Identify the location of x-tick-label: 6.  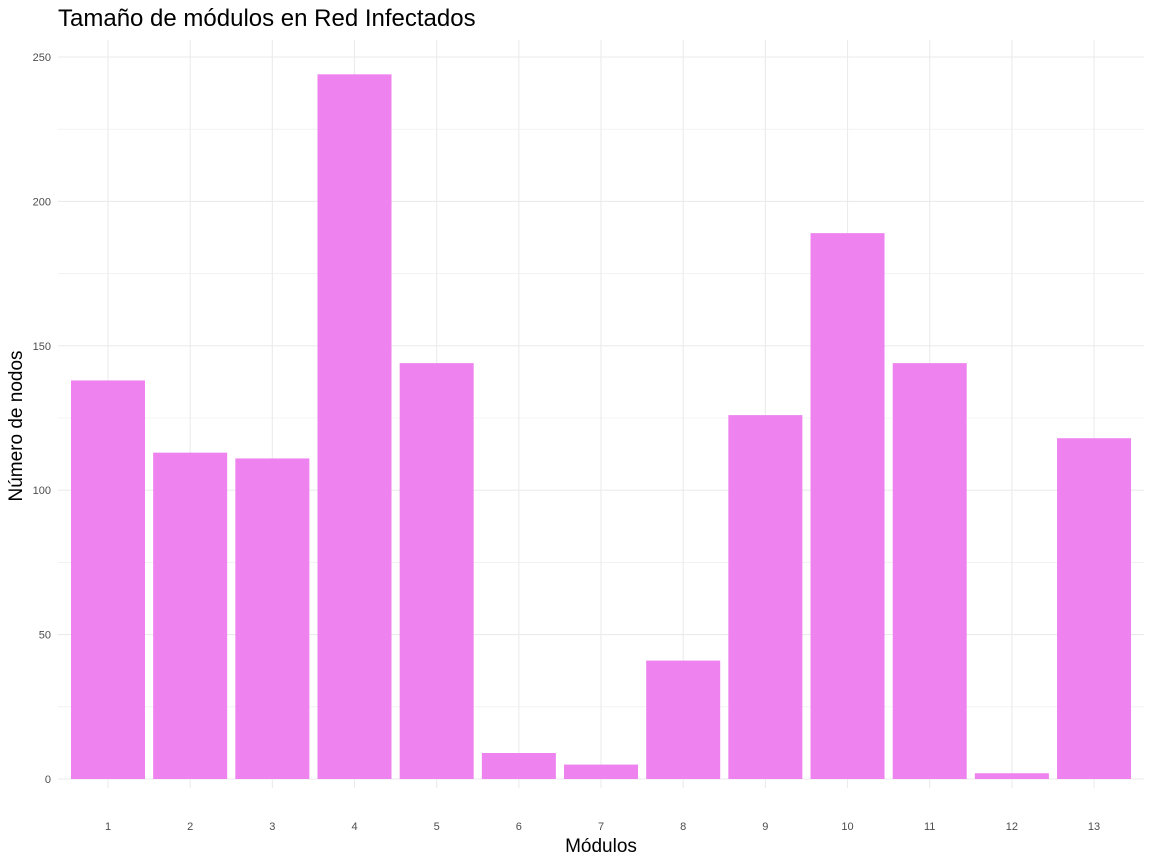
(519, 827).